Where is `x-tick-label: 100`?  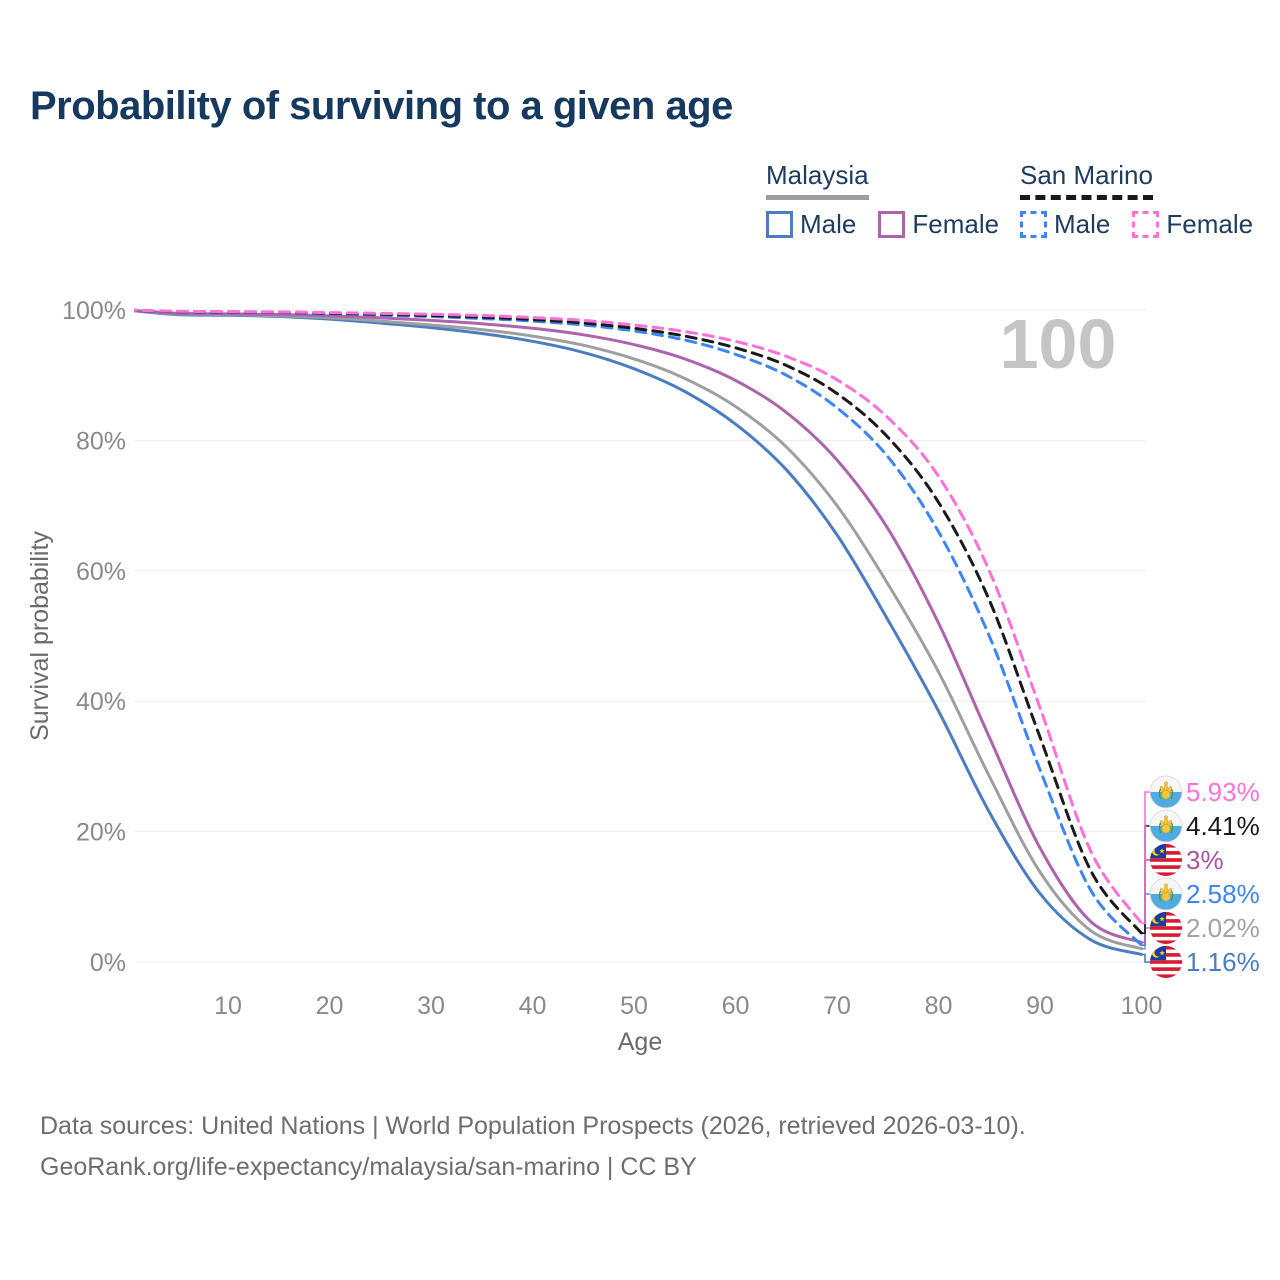
x-tick-label: 100 is located at coordinates (1142, 1006).